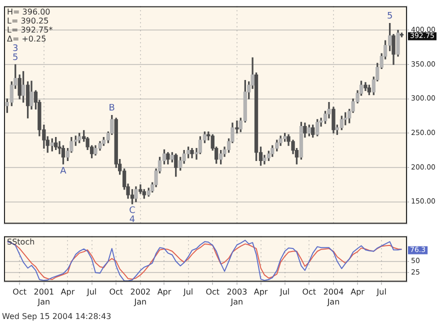 Image resolution: width=445 pixels, height=322 pixels. I want to click on annotation: L= 392.75*, so click(30, 29).